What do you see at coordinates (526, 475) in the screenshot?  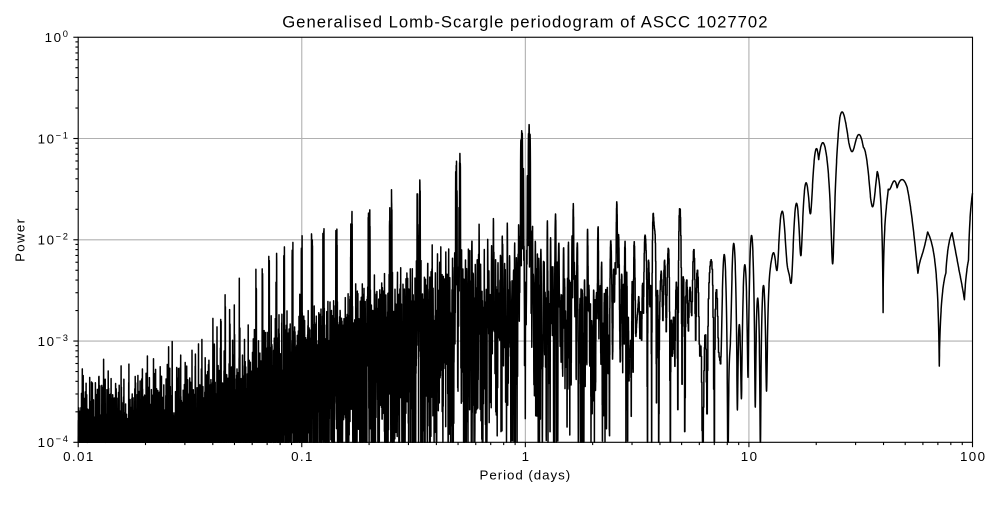 I see `svg-text: Period (days)` at bounding box center [526, 475].